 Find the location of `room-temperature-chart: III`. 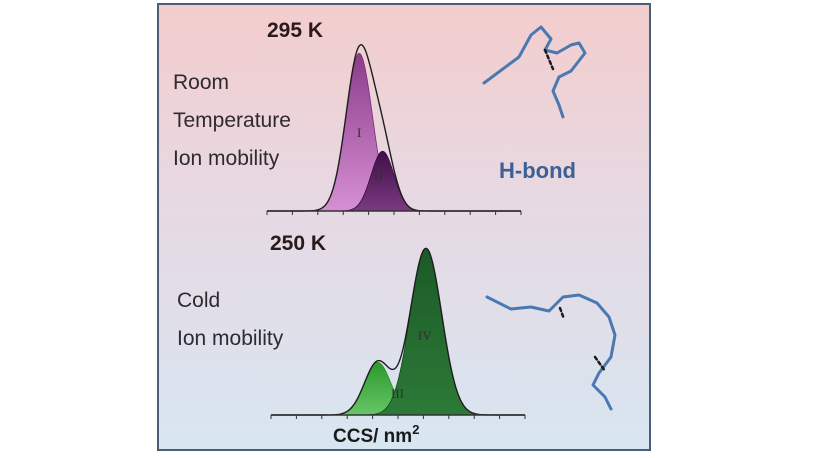

room-temperature-chart: III is located at coordinates (394, 129).